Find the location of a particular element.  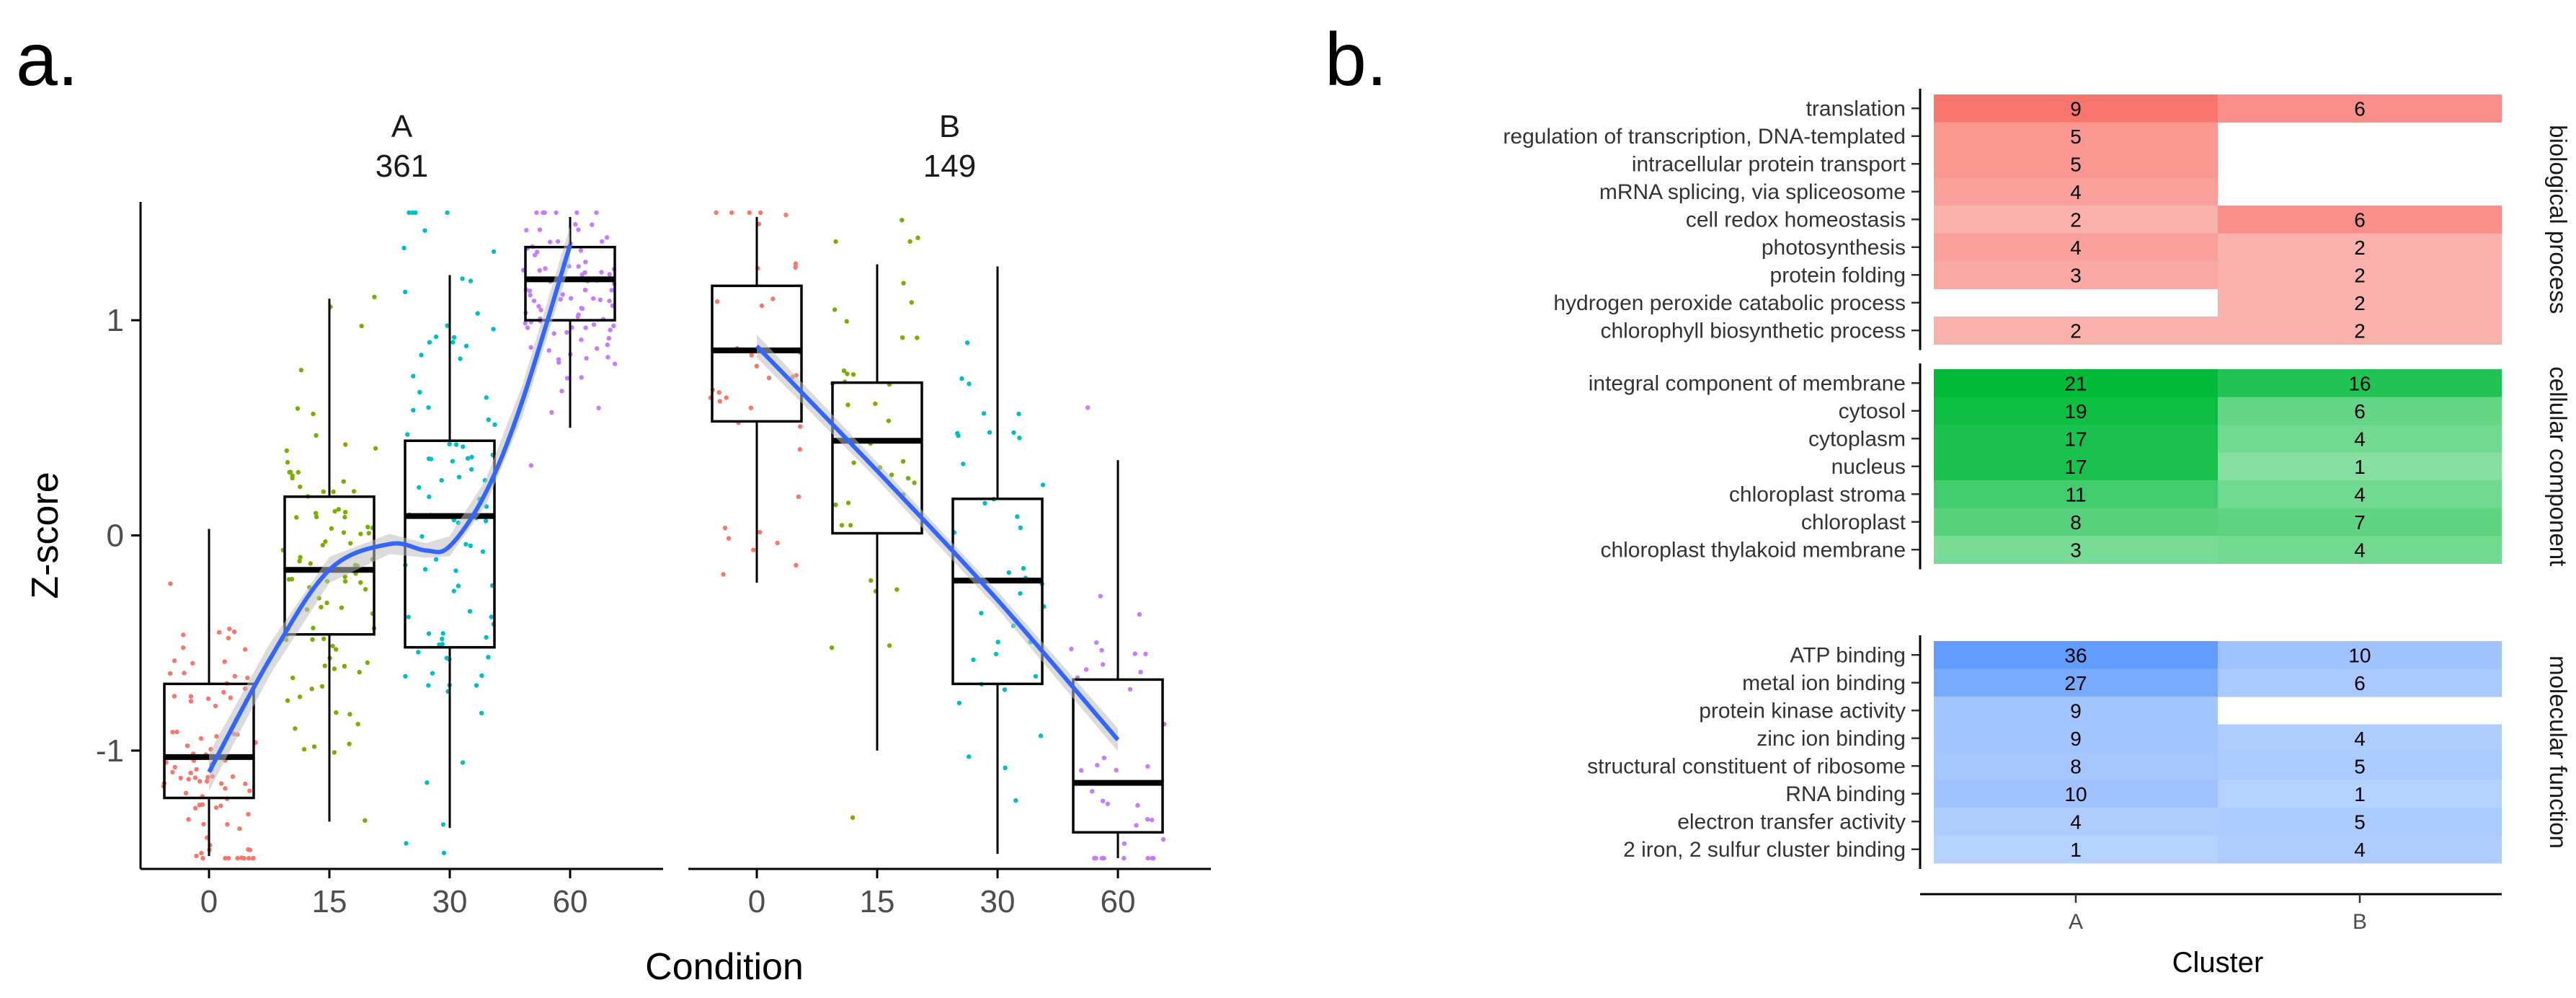

term-label: protein folding is located at coordinates (1838, 275).